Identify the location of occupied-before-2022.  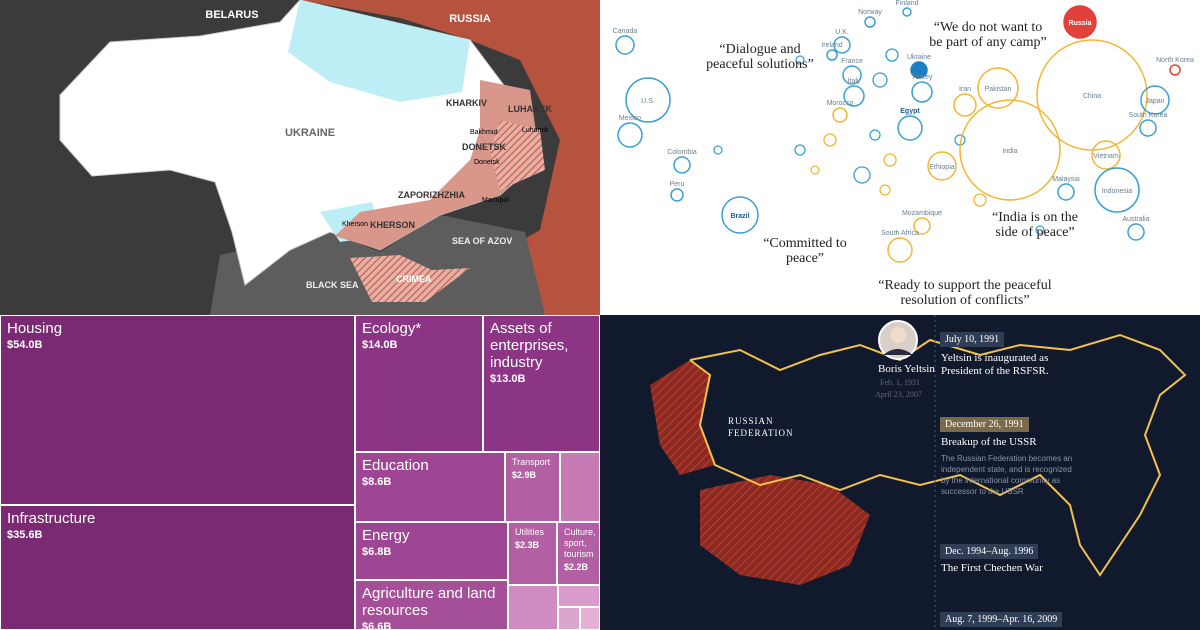
(517, 155).